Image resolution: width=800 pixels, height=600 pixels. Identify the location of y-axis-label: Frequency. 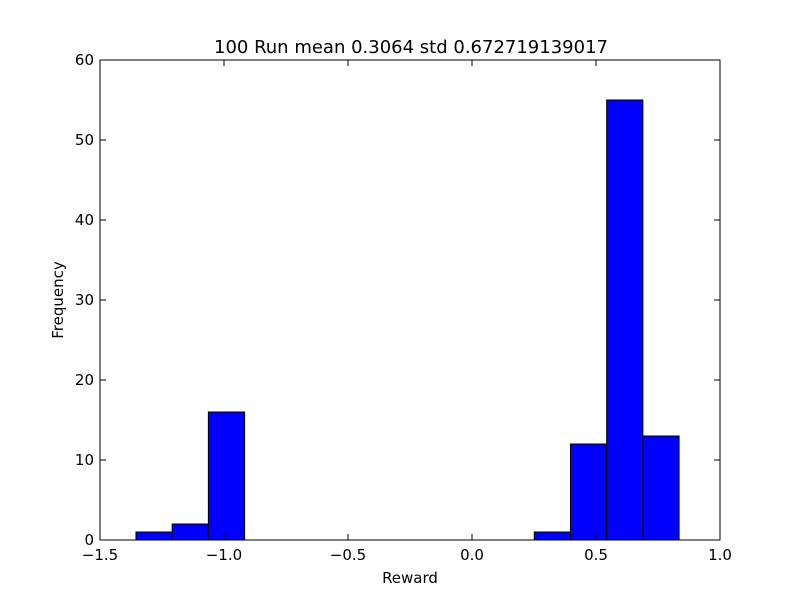
(58, 300).